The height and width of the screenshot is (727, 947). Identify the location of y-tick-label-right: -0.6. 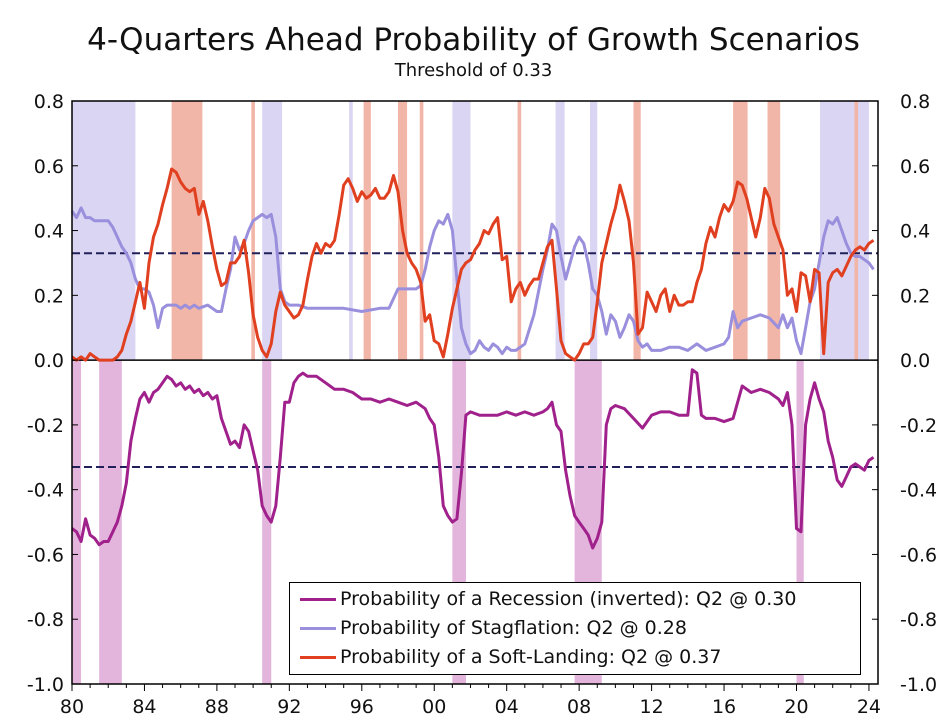
(918, 555).